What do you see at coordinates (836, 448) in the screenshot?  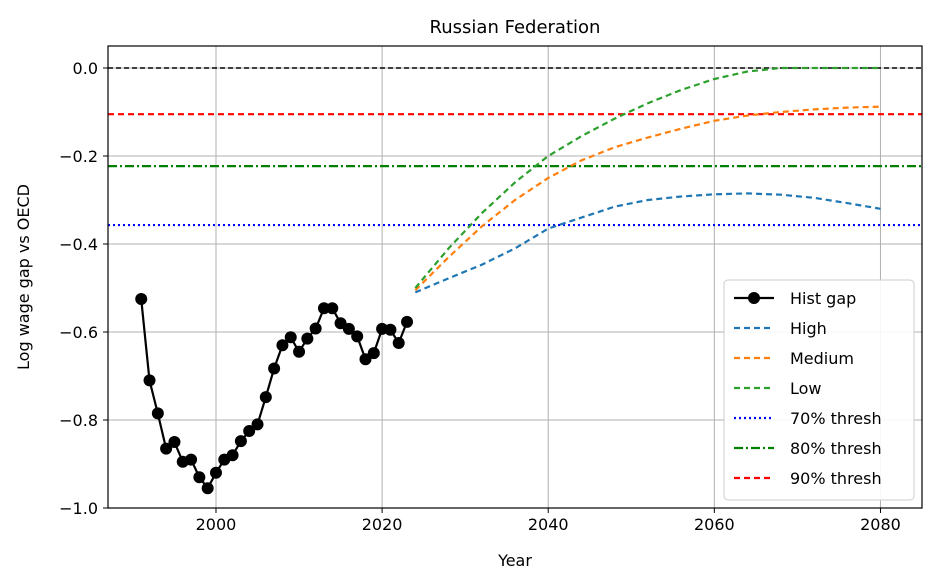 I see `legend-label: 80% thresh` at bounding box center [836, 448].